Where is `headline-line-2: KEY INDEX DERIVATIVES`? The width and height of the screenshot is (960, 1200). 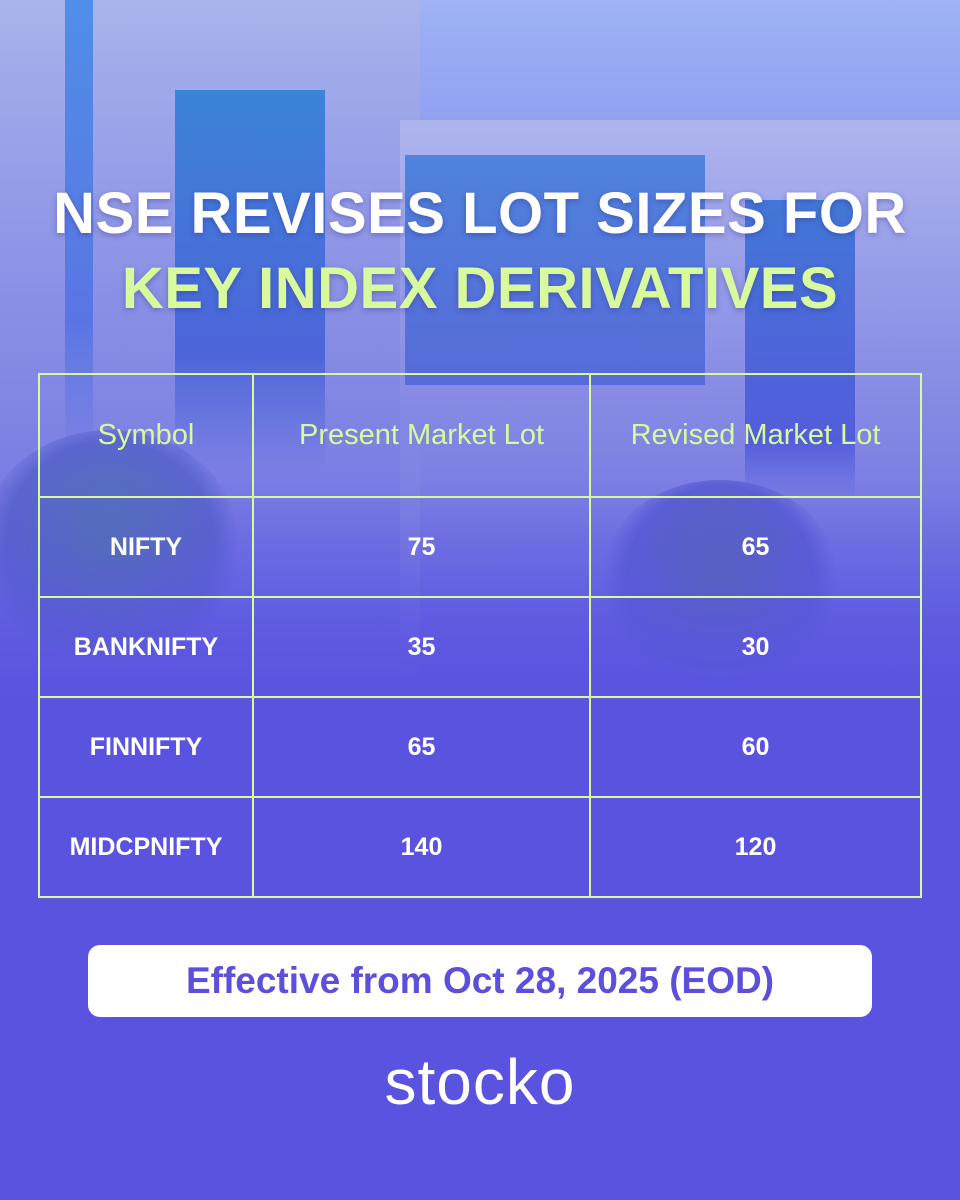 headline-line-2: KEY INDEX DERIVATIVES is located at coordinates (480, 288).